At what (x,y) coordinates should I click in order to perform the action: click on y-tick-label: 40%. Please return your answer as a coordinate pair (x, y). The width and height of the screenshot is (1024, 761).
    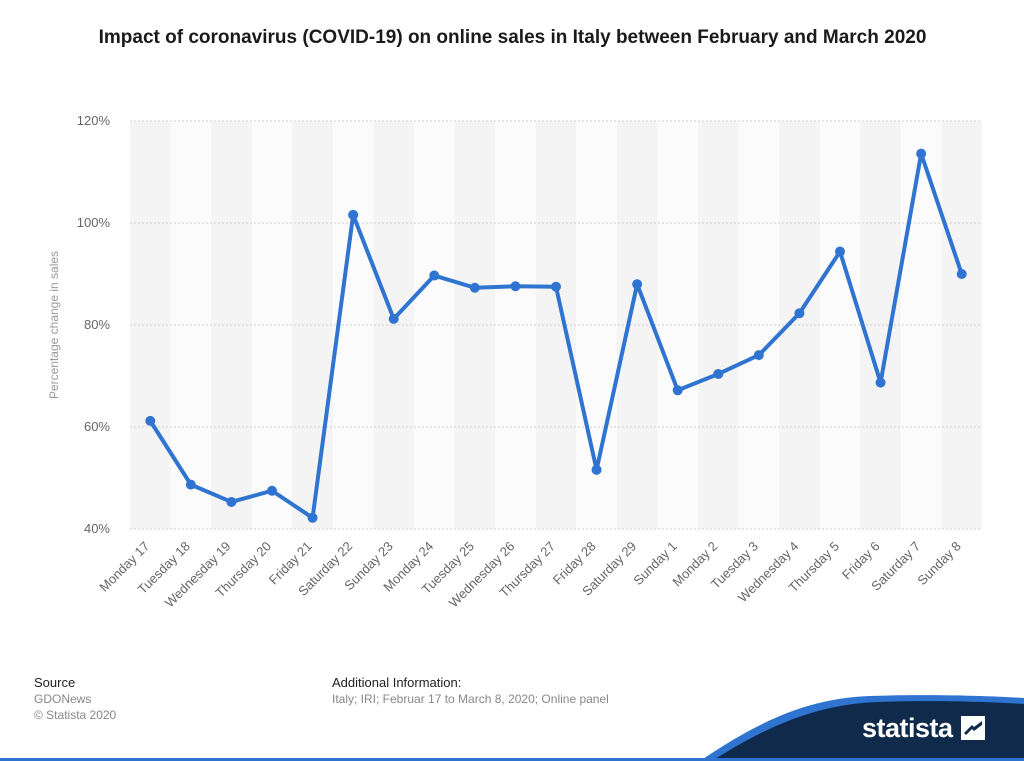
    Looking at the image, I should click on (97, 528).